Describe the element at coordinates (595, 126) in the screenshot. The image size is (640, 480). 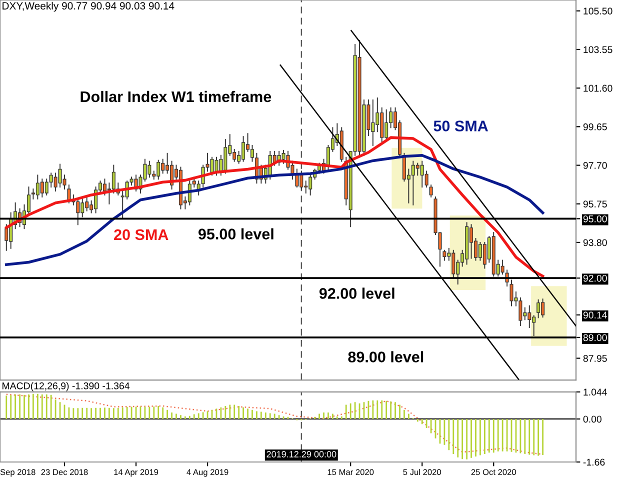
I see `y-tick-label: 99.65` at that location.